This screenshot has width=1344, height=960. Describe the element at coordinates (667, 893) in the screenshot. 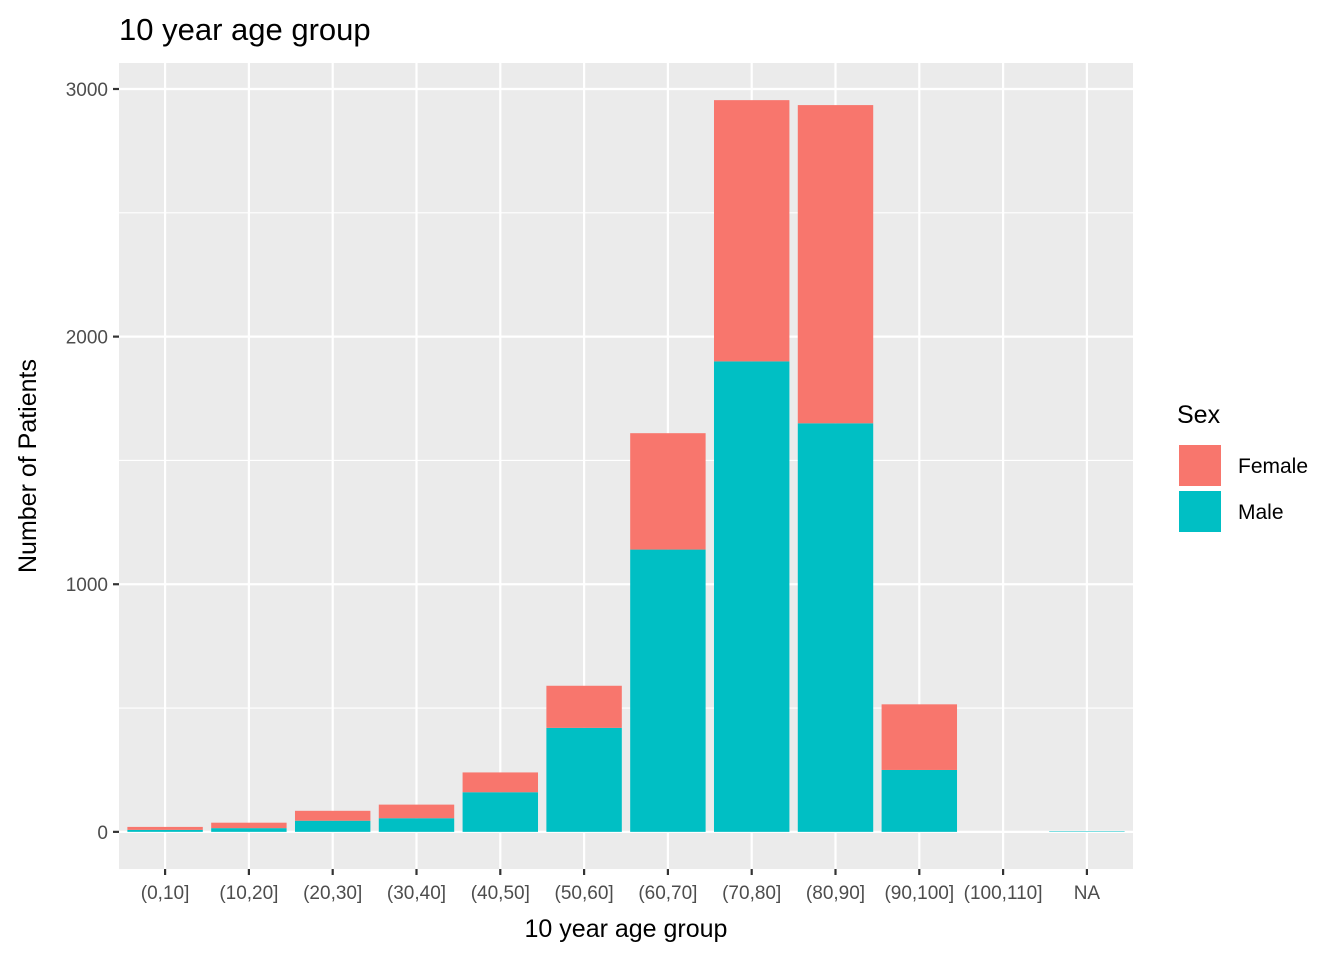

I see `x-tick-label: (60,70]` at that location.